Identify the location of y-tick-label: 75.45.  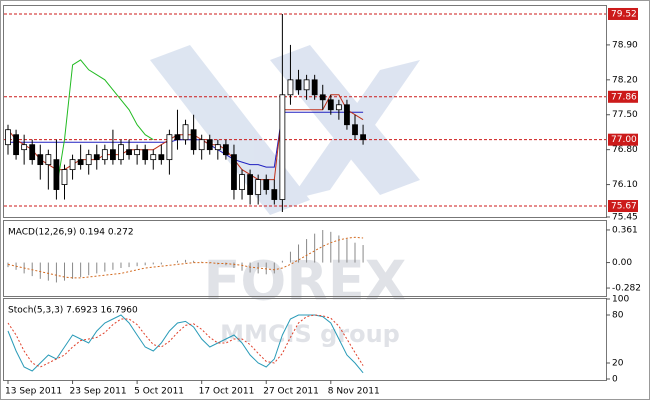
(625, 218).